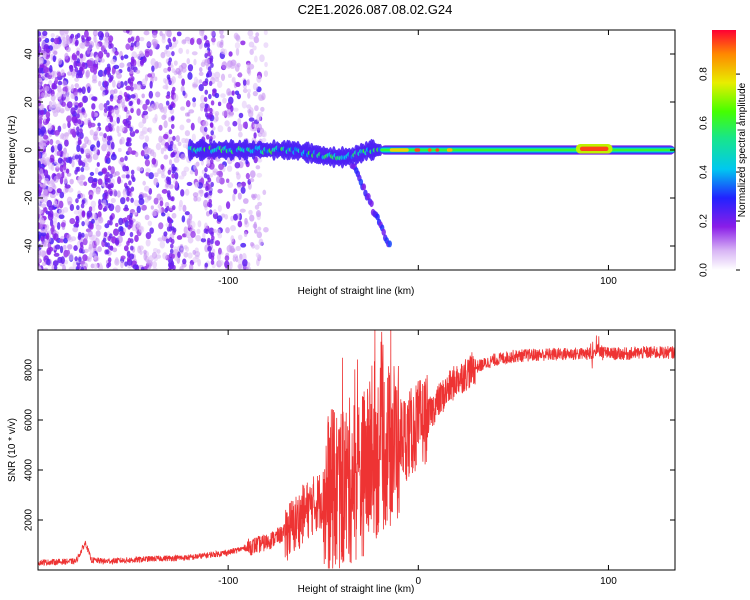  I want to click on spectrogram-tail, so click(370, 204).